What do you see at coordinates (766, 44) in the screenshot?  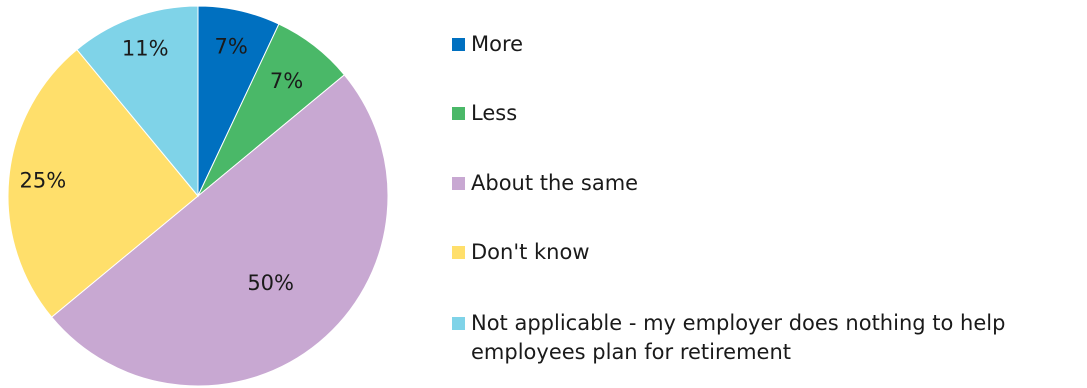 I see `legend-item-more: More` at bounding box center [766, 44].